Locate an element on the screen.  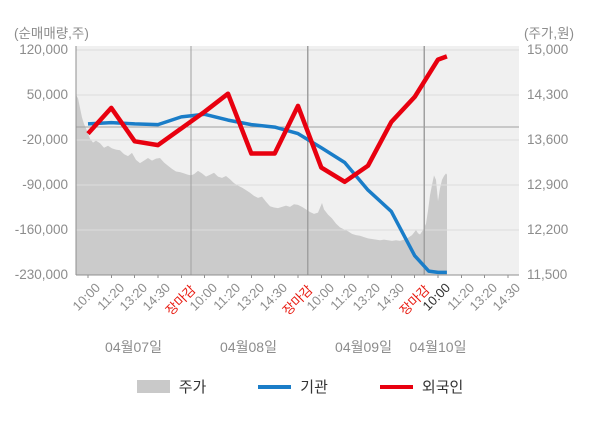
left-axis-tick: -230,000 is located at coordinates (41, 274).